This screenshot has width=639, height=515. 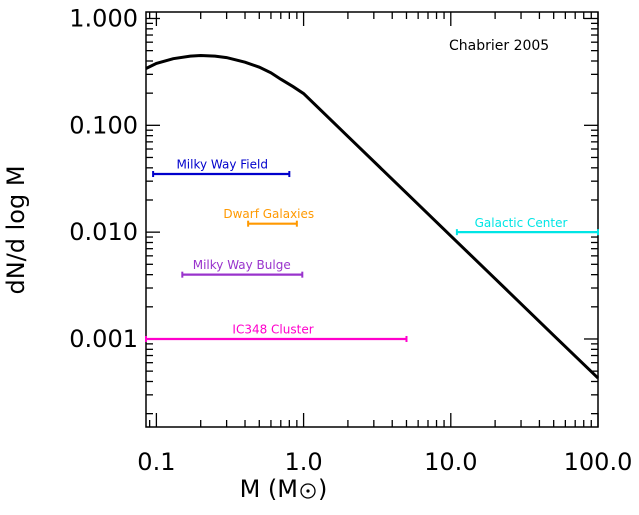 What do you see at coordinates (103, 125) in the screenshot?
I see `y-tick-label: 0.100` at bounding box center [103, 125].